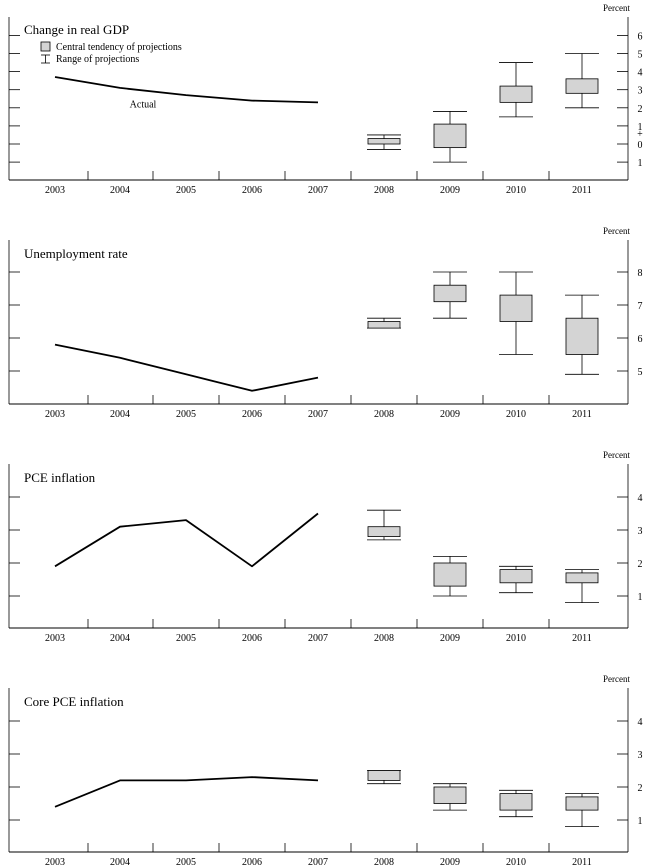 This screenshot has width=650, height=867. I want to click on y-tick-label: 8, so click(640, 273).